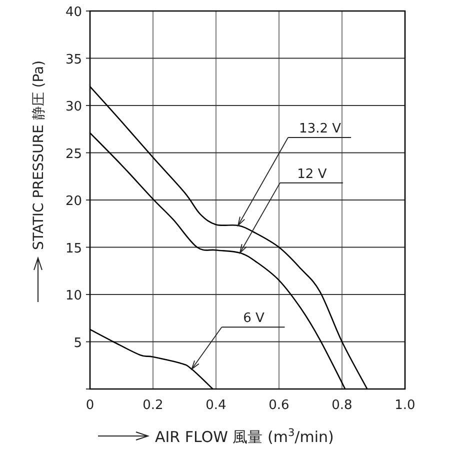  I want to click on y-tick-label: 10, so click(73, 296).